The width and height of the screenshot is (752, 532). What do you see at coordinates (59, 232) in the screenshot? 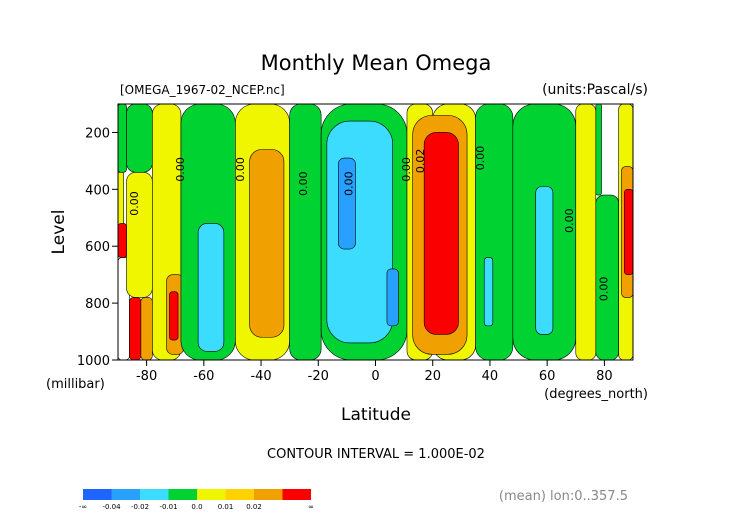
I see `y-axis-title: Level` at bounding box center [59, 232].